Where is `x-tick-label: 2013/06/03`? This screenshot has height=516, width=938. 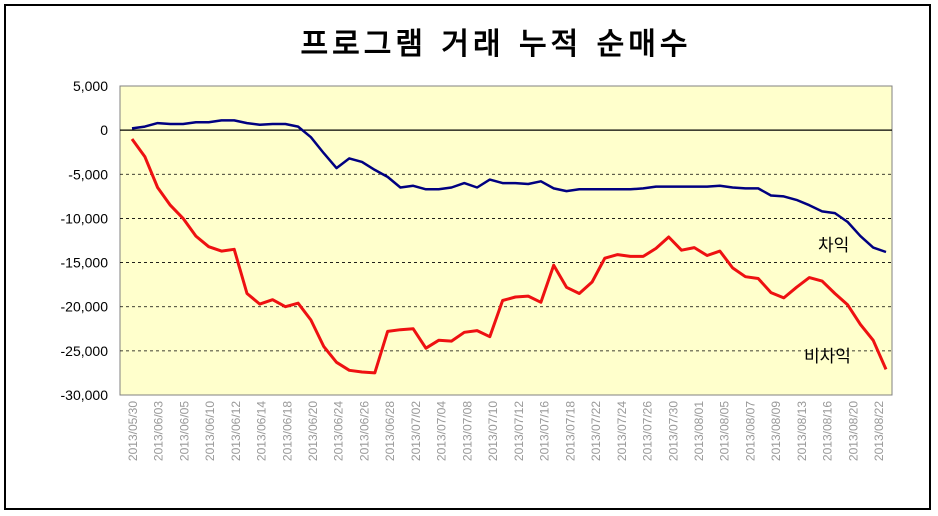 x-tick-label: 2013/06/03 is located at coordinates (159, 431).